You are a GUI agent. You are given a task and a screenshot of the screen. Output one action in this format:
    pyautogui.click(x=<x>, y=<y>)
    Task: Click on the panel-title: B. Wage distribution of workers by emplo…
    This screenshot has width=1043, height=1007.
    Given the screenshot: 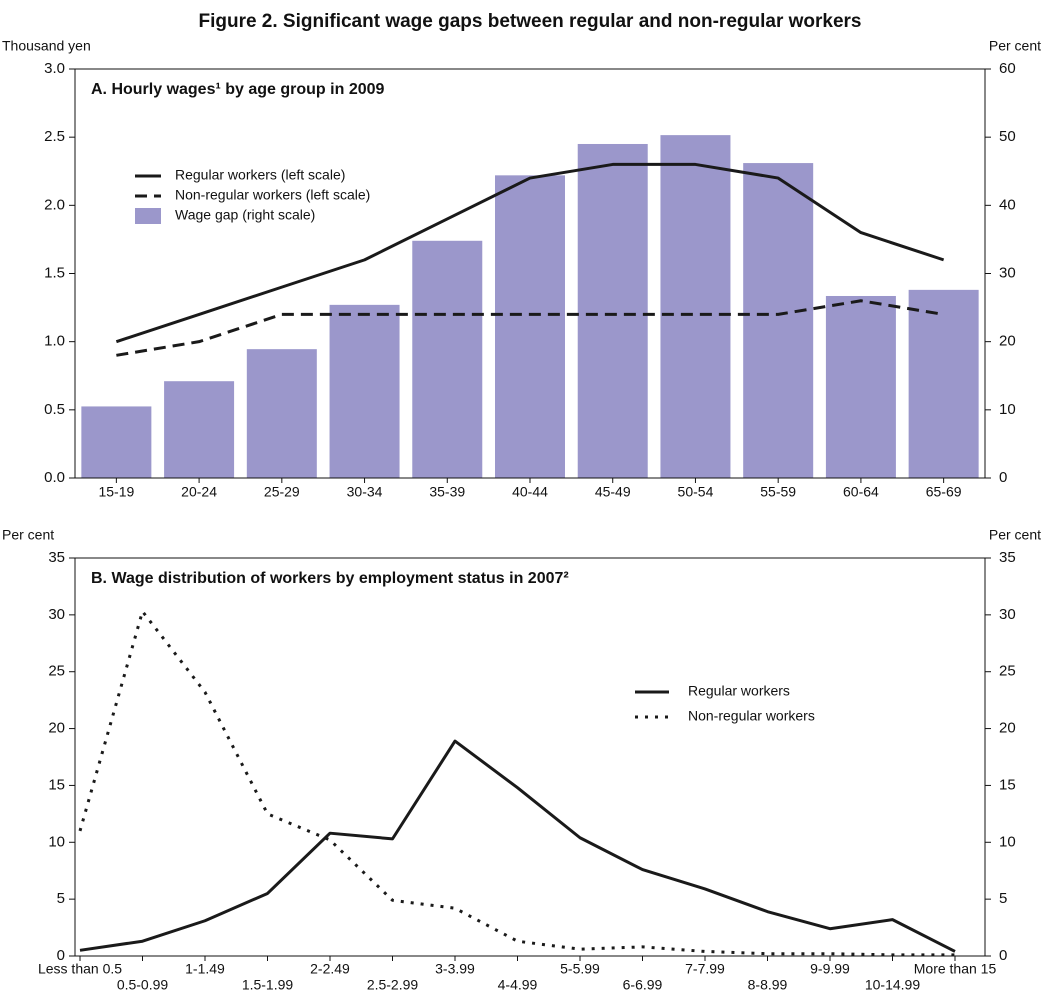 What is the action you would take?
    pyautogui.click(x=330, y=578)
    